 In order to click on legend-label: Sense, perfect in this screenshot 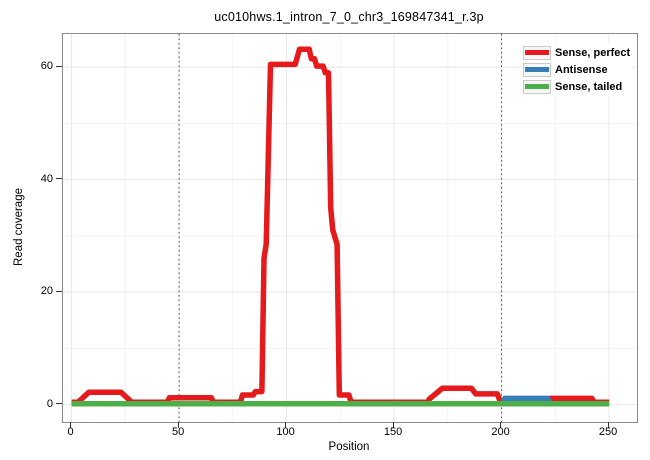, I will do `click(593, 52)`.